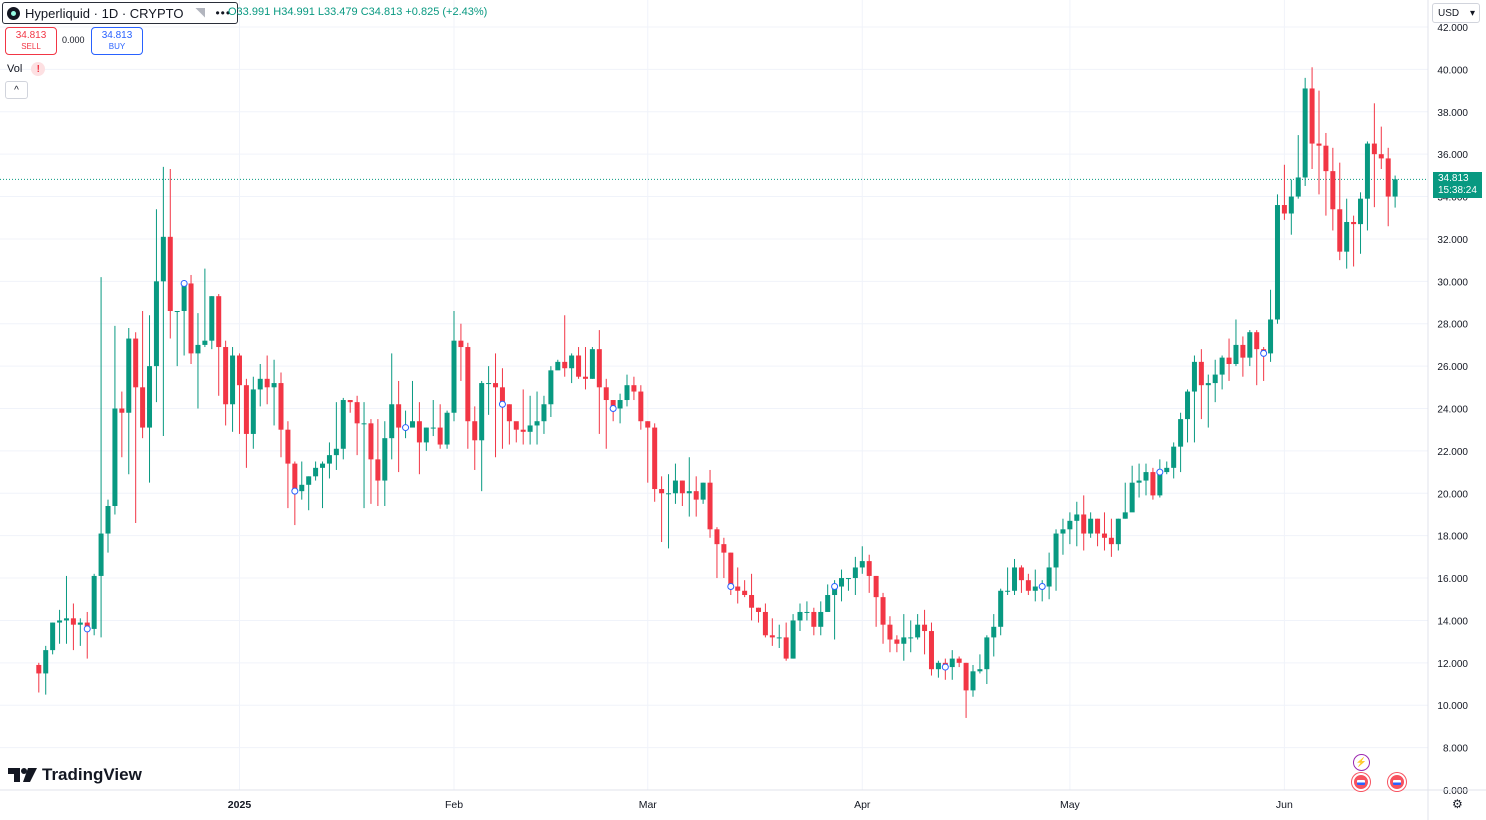 Image resolution: width=1486 pixels, height=820 pixels. I want to click on gear-icon: ⚙, so click(1457, 804).